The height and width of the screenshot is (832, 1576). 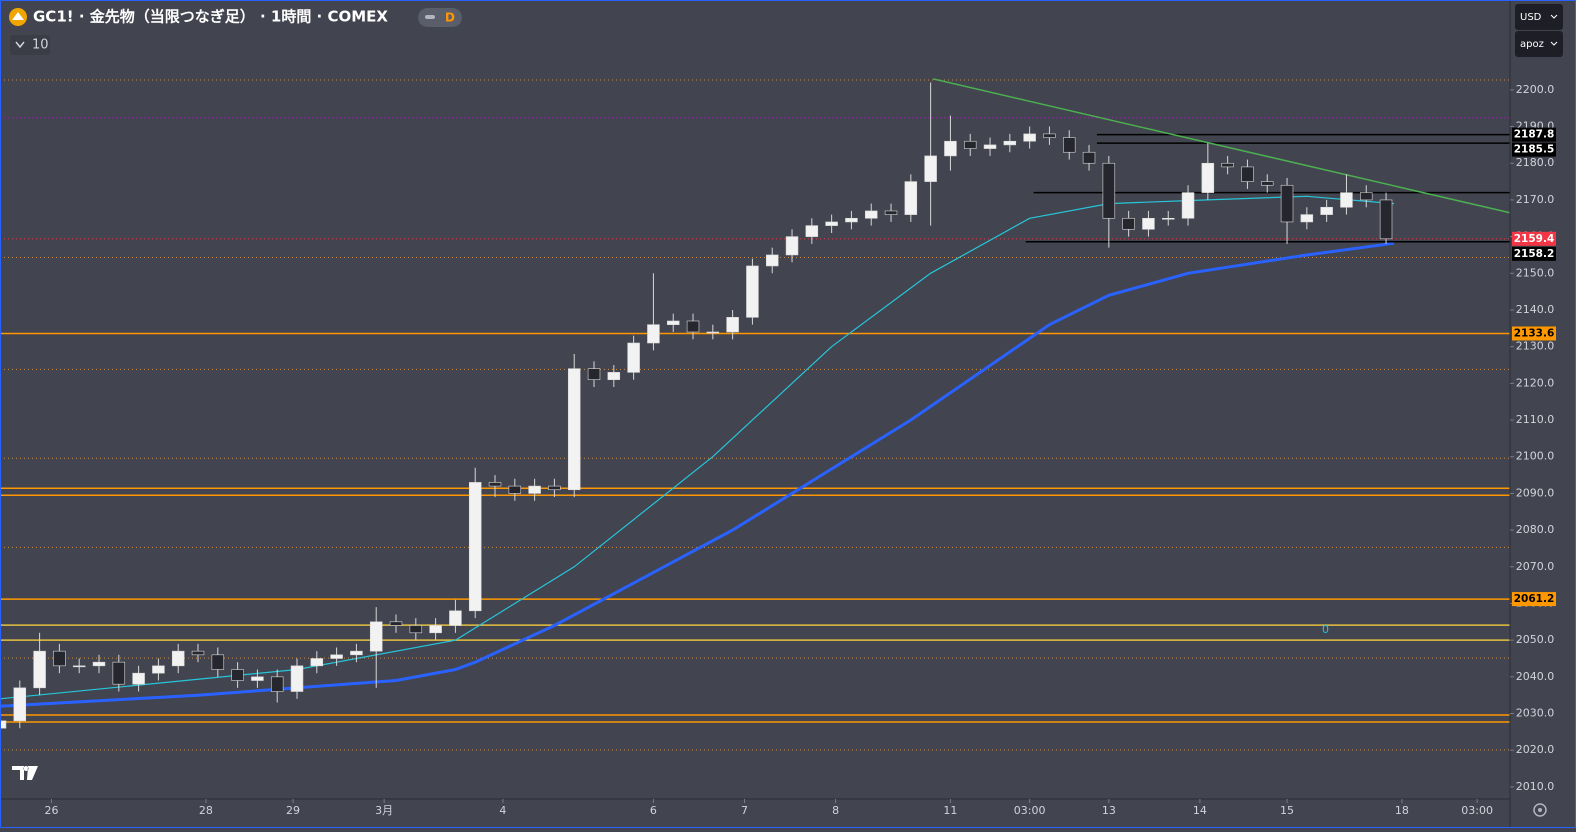 What do you see at coordinates (51, 810) in the screenshot?
I see `x-tick-label: 26` at bounding box center [51, 810].